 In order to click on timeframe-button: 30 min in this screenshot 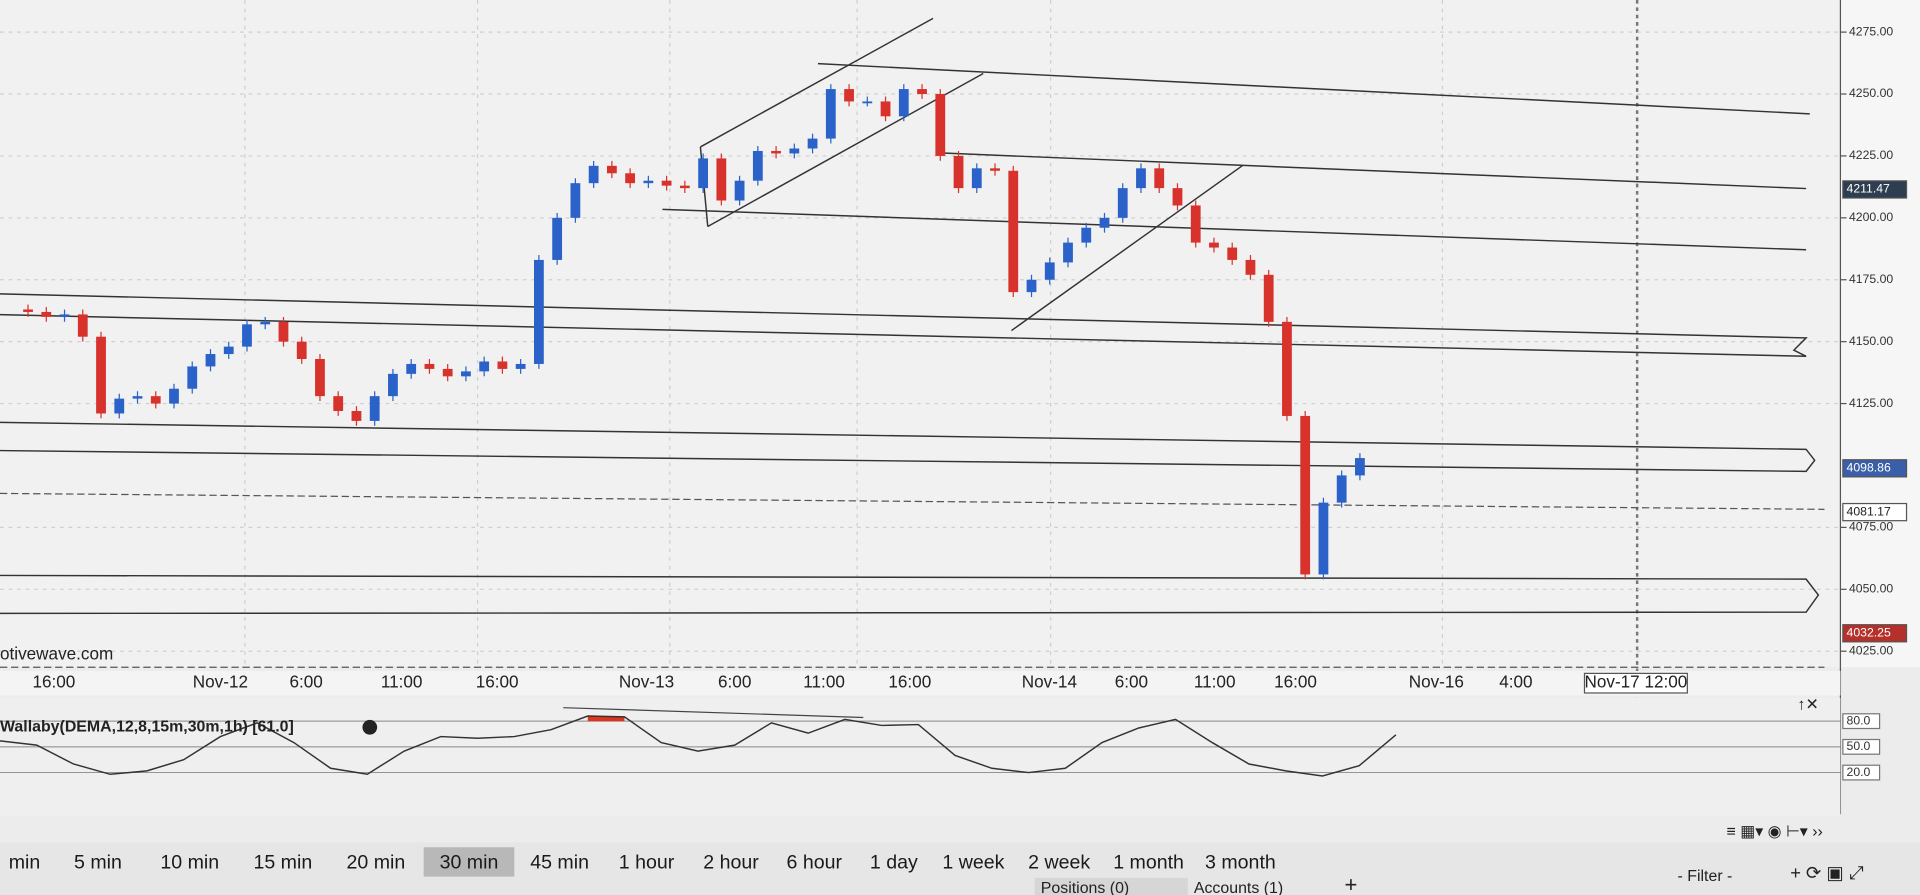, I will do `click(469, 862)`.